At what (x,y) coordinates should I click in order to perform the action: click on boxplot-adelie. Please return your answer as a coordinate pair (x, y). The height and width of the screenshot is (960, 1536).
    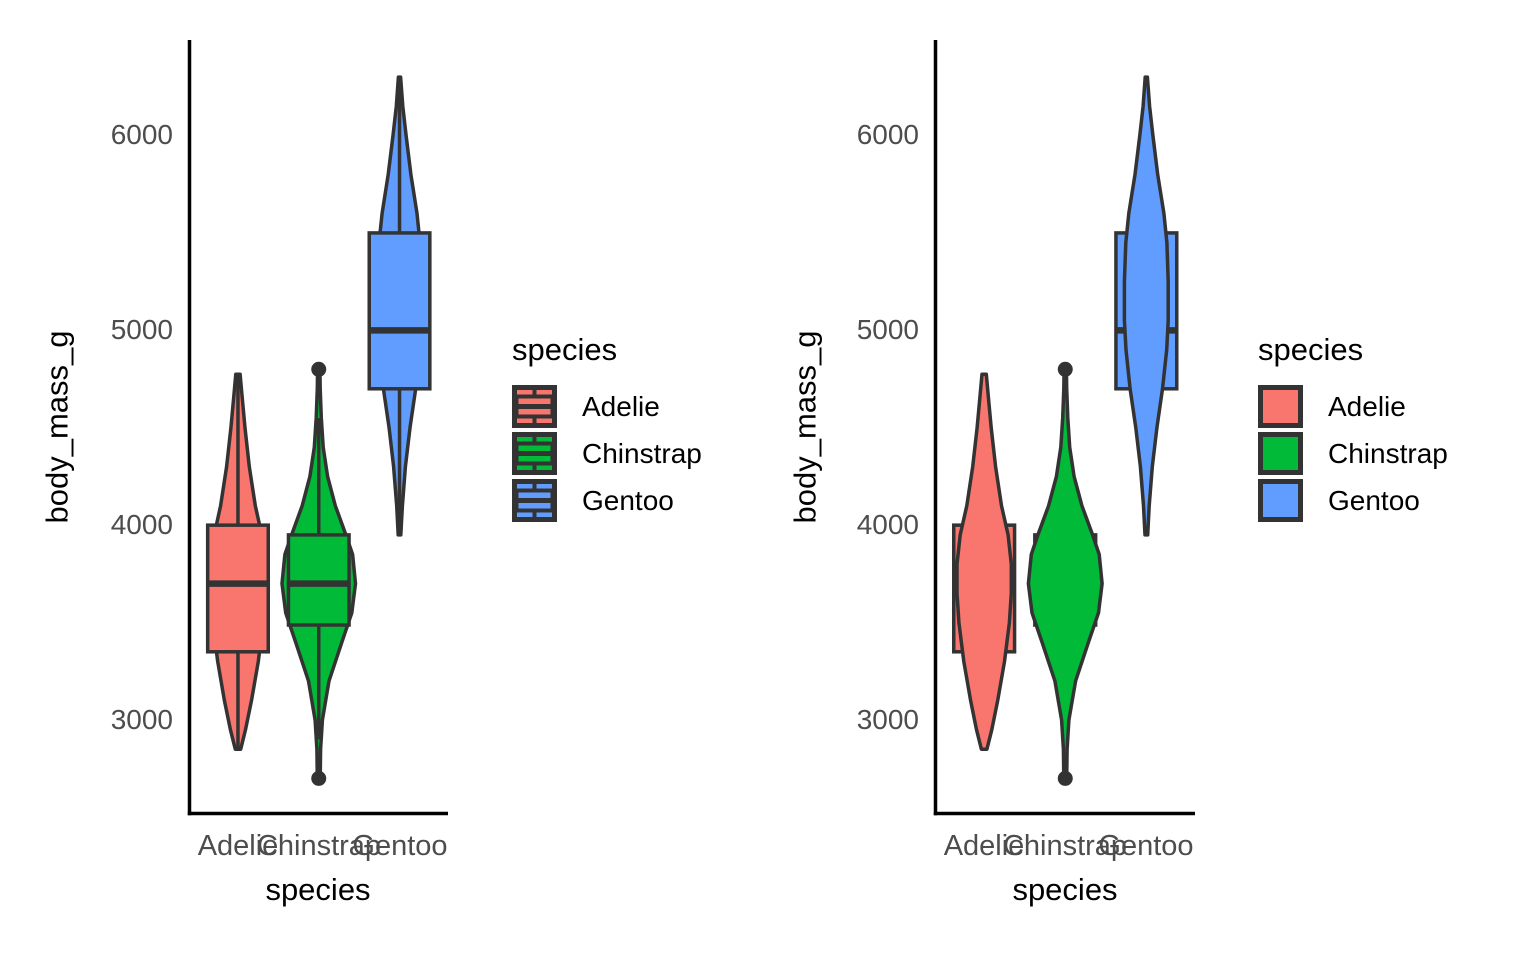
    Looking at the image, I should click on (238, 562).